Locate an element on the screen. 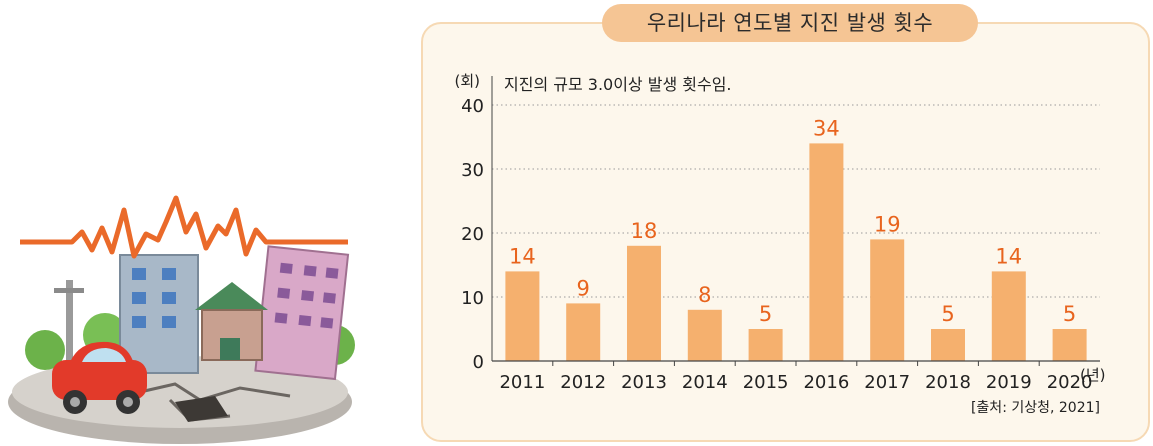  data-label: 34 is located at coordinates (826, 128).